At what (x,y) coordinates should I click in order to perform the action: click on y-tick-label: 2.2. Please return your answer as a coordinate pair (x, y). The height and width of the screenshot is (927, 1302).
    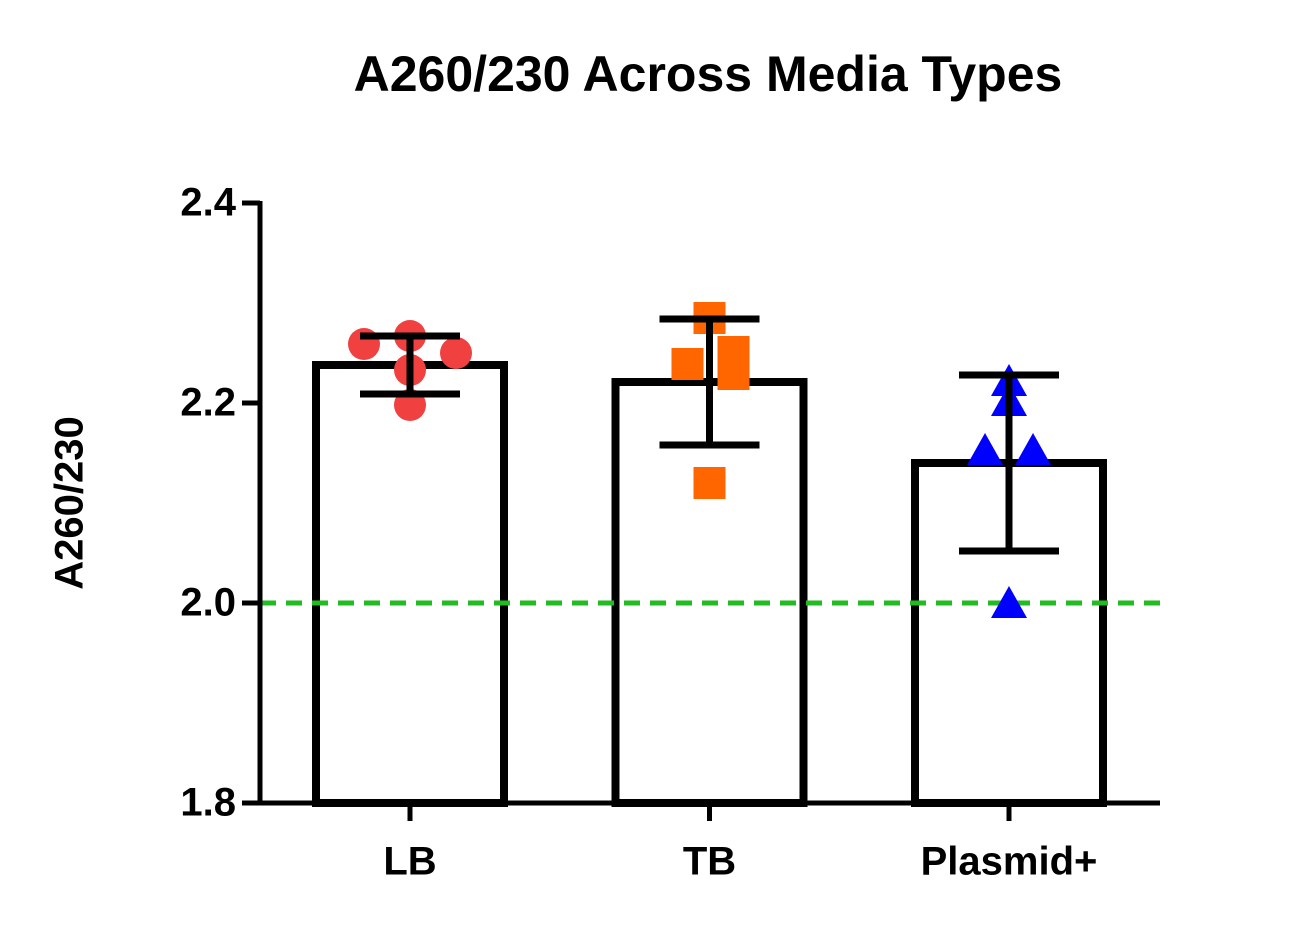
    Looking at the image, I should click on (208, 403).